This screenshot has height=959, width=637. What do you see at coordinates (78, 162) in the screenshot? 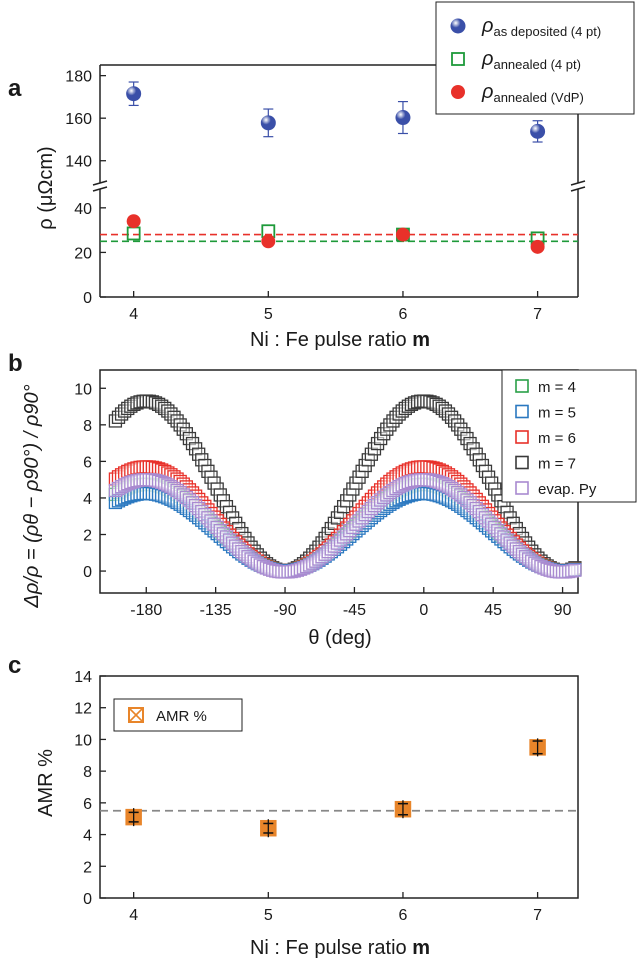
I see `panel-a-ytick-label: 140` at bounding box center [78, 162].